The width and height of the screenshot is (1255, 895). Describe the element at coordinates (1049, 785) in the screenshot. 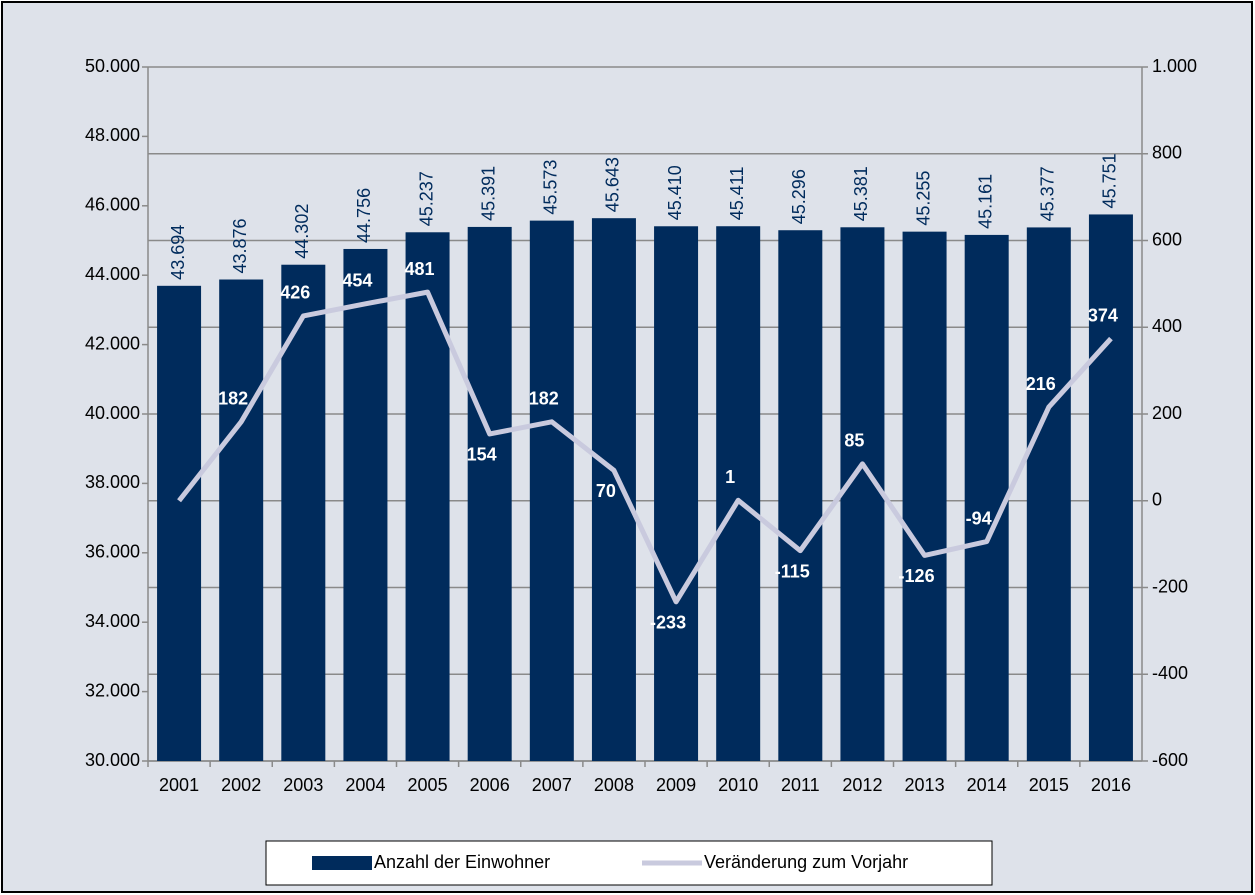

I see `x-tick-label: 2015` at that location.